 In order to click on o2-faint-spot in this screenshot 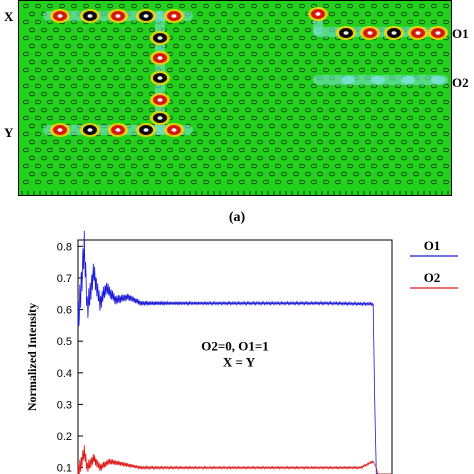, I will do `click(348, 80)`.